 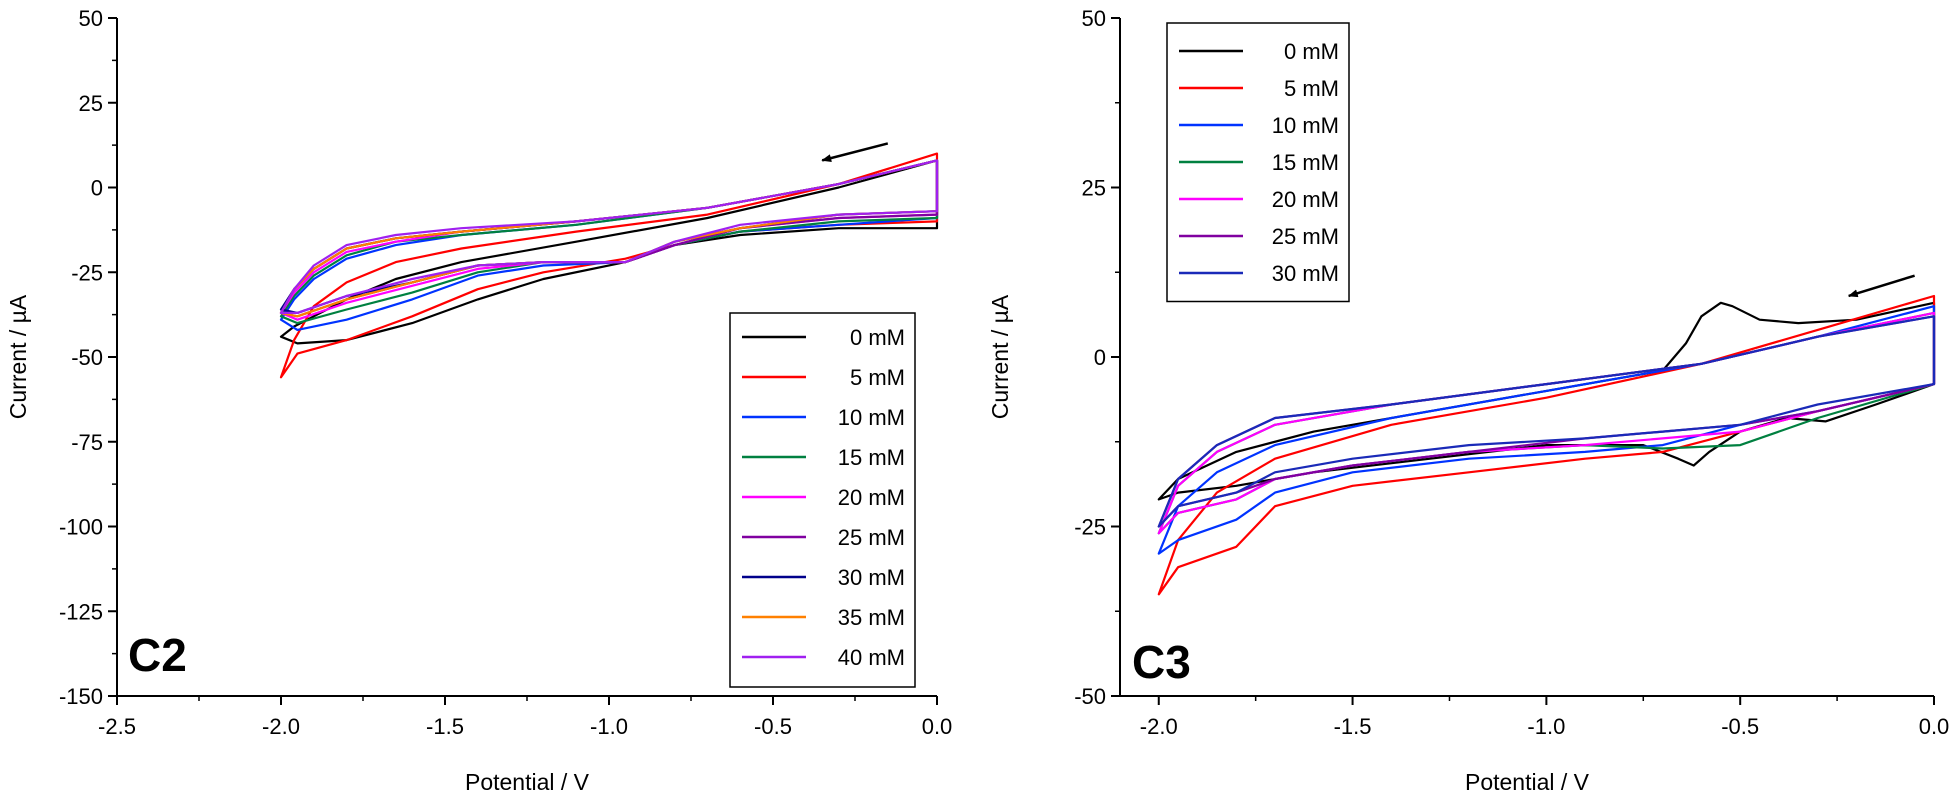 What do you see at coordinates (81, 527) in the screenshot?
I see `y-tick-label: -100` at bounding box center [81, 527].